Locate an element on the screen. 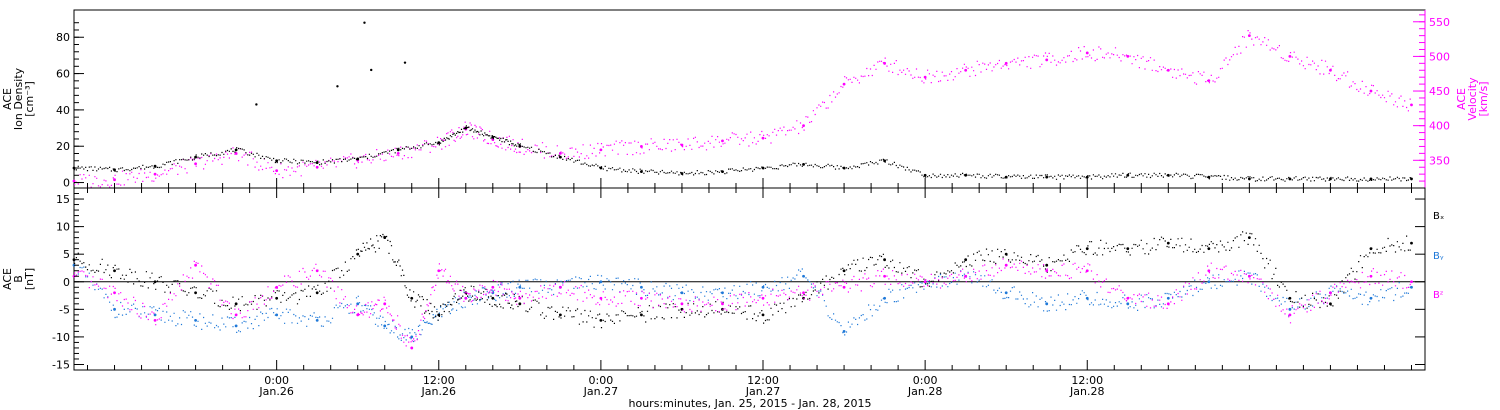 The height and width of the screenshot is (410, 1500). density-tick-label: 0 is located at coordinates (66, 183).